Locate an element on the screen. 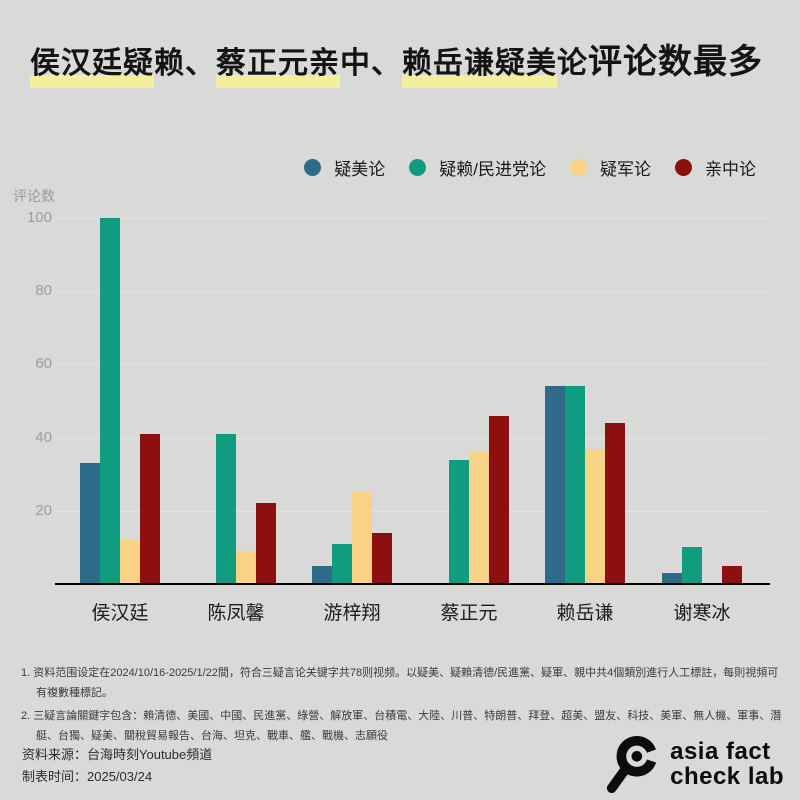  y-tick-label: 60 is located at coordinates (43, 364).